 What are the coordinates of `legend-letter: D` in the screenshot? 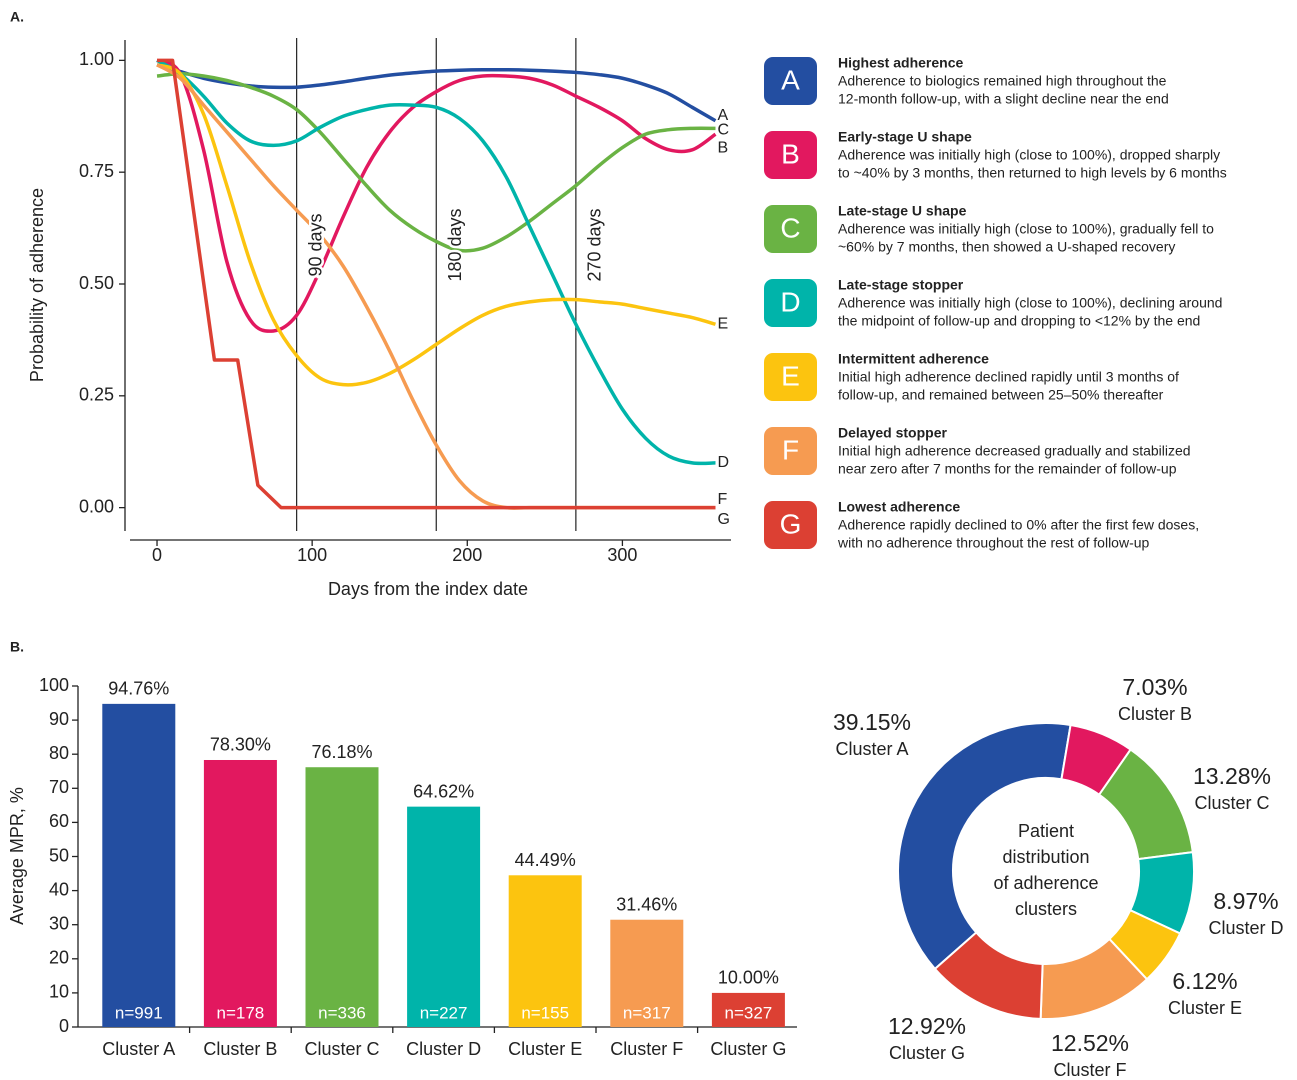 It's located at (790, 301).